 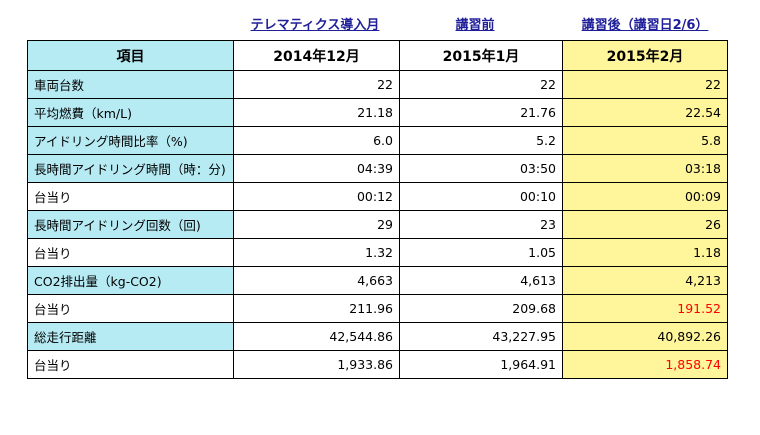 I want to click on row-label-long-idling-count: 長時間アイドリング回数（回), so click(x=130, y=224).